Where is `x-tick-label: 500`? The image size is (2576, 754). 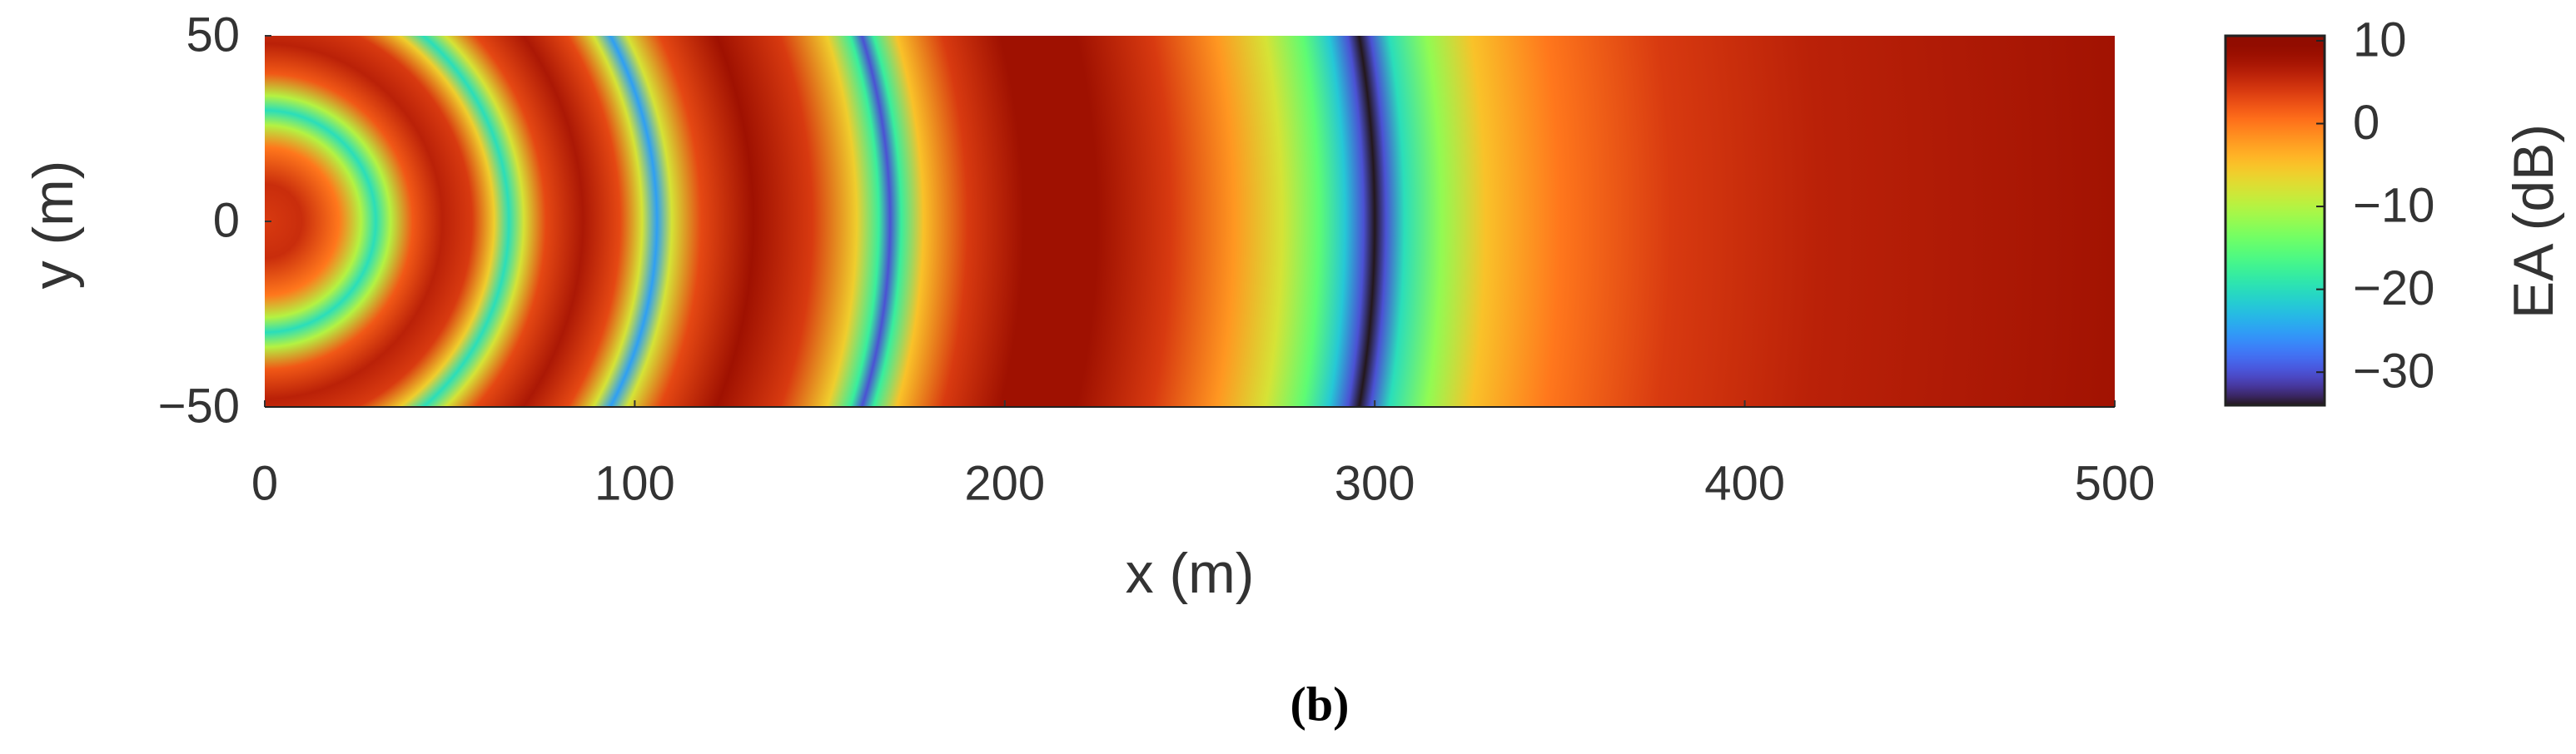 x-tick-label: 500 is located at coordinates (2115, 483).